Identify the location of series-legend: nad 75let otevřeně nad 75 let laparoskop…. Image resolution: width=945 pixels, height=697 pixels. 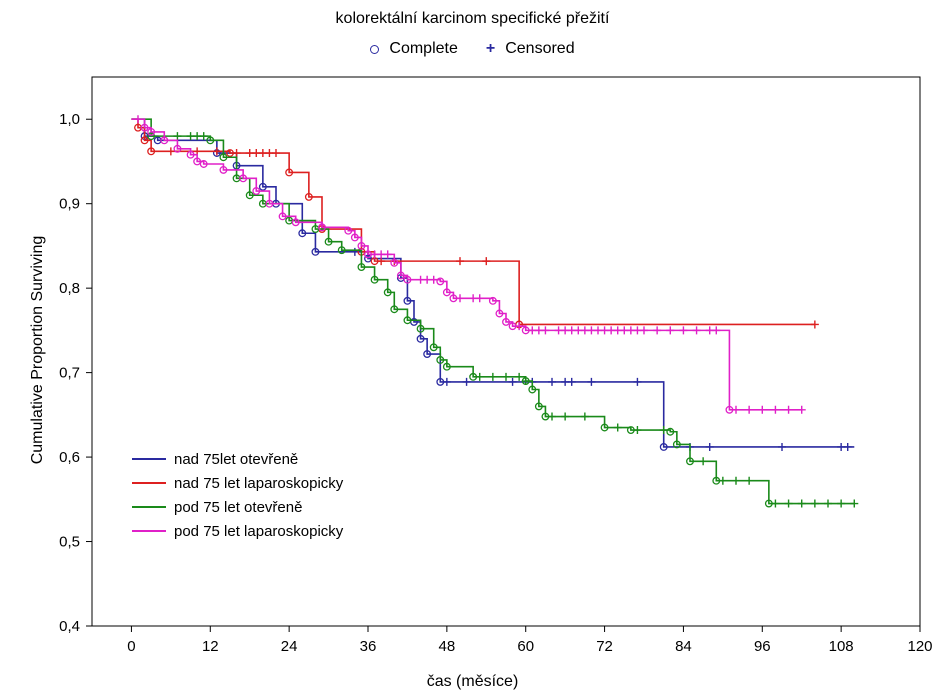
(237, 495).